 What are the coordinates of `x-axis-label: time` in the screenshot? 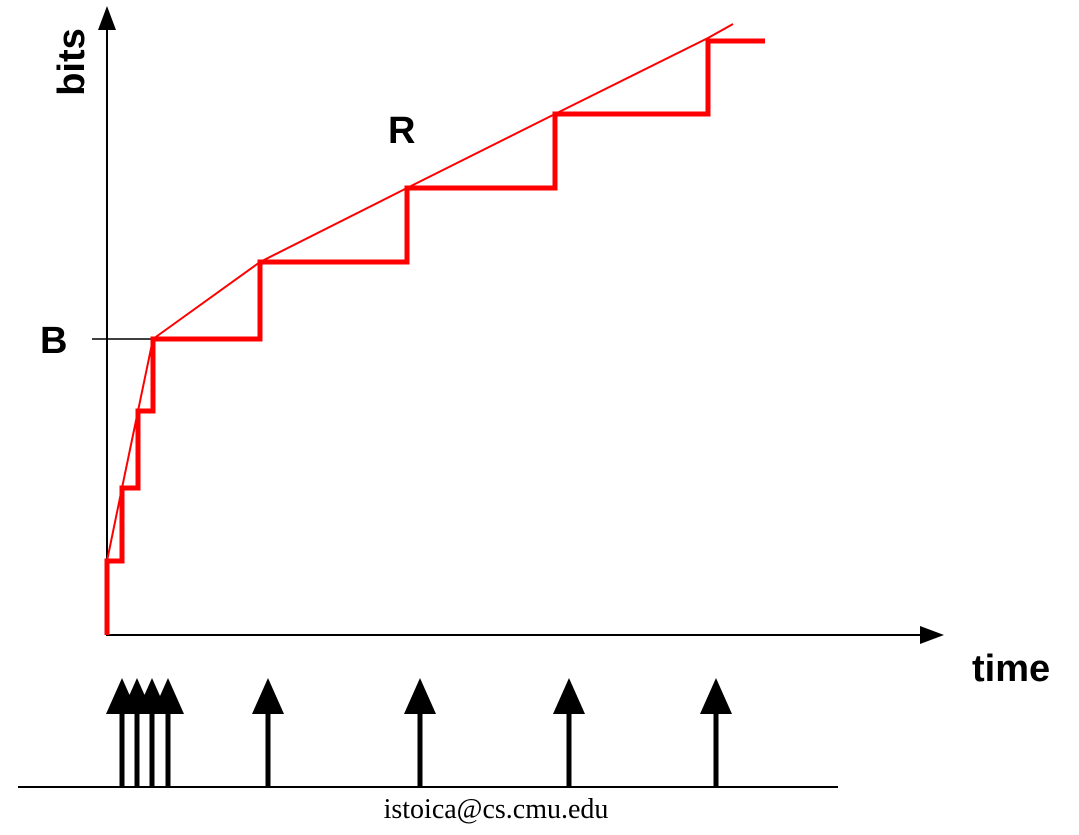 It's located at (1011, 669).